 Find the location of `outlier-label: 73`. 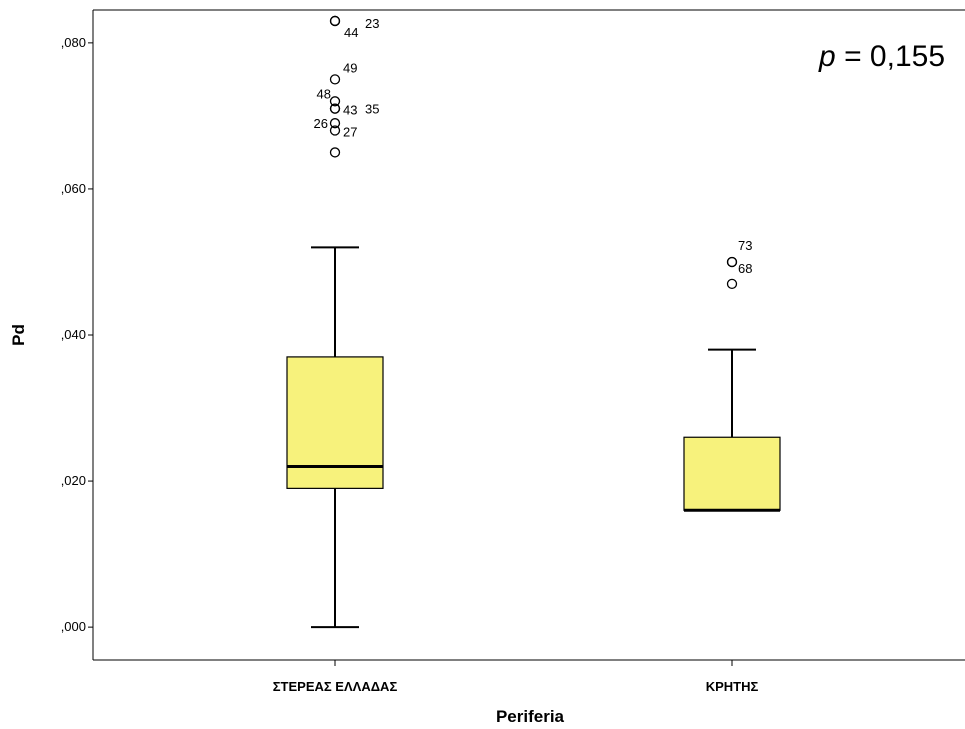

outlier-label: 73 is located at coordinates (745, 245).